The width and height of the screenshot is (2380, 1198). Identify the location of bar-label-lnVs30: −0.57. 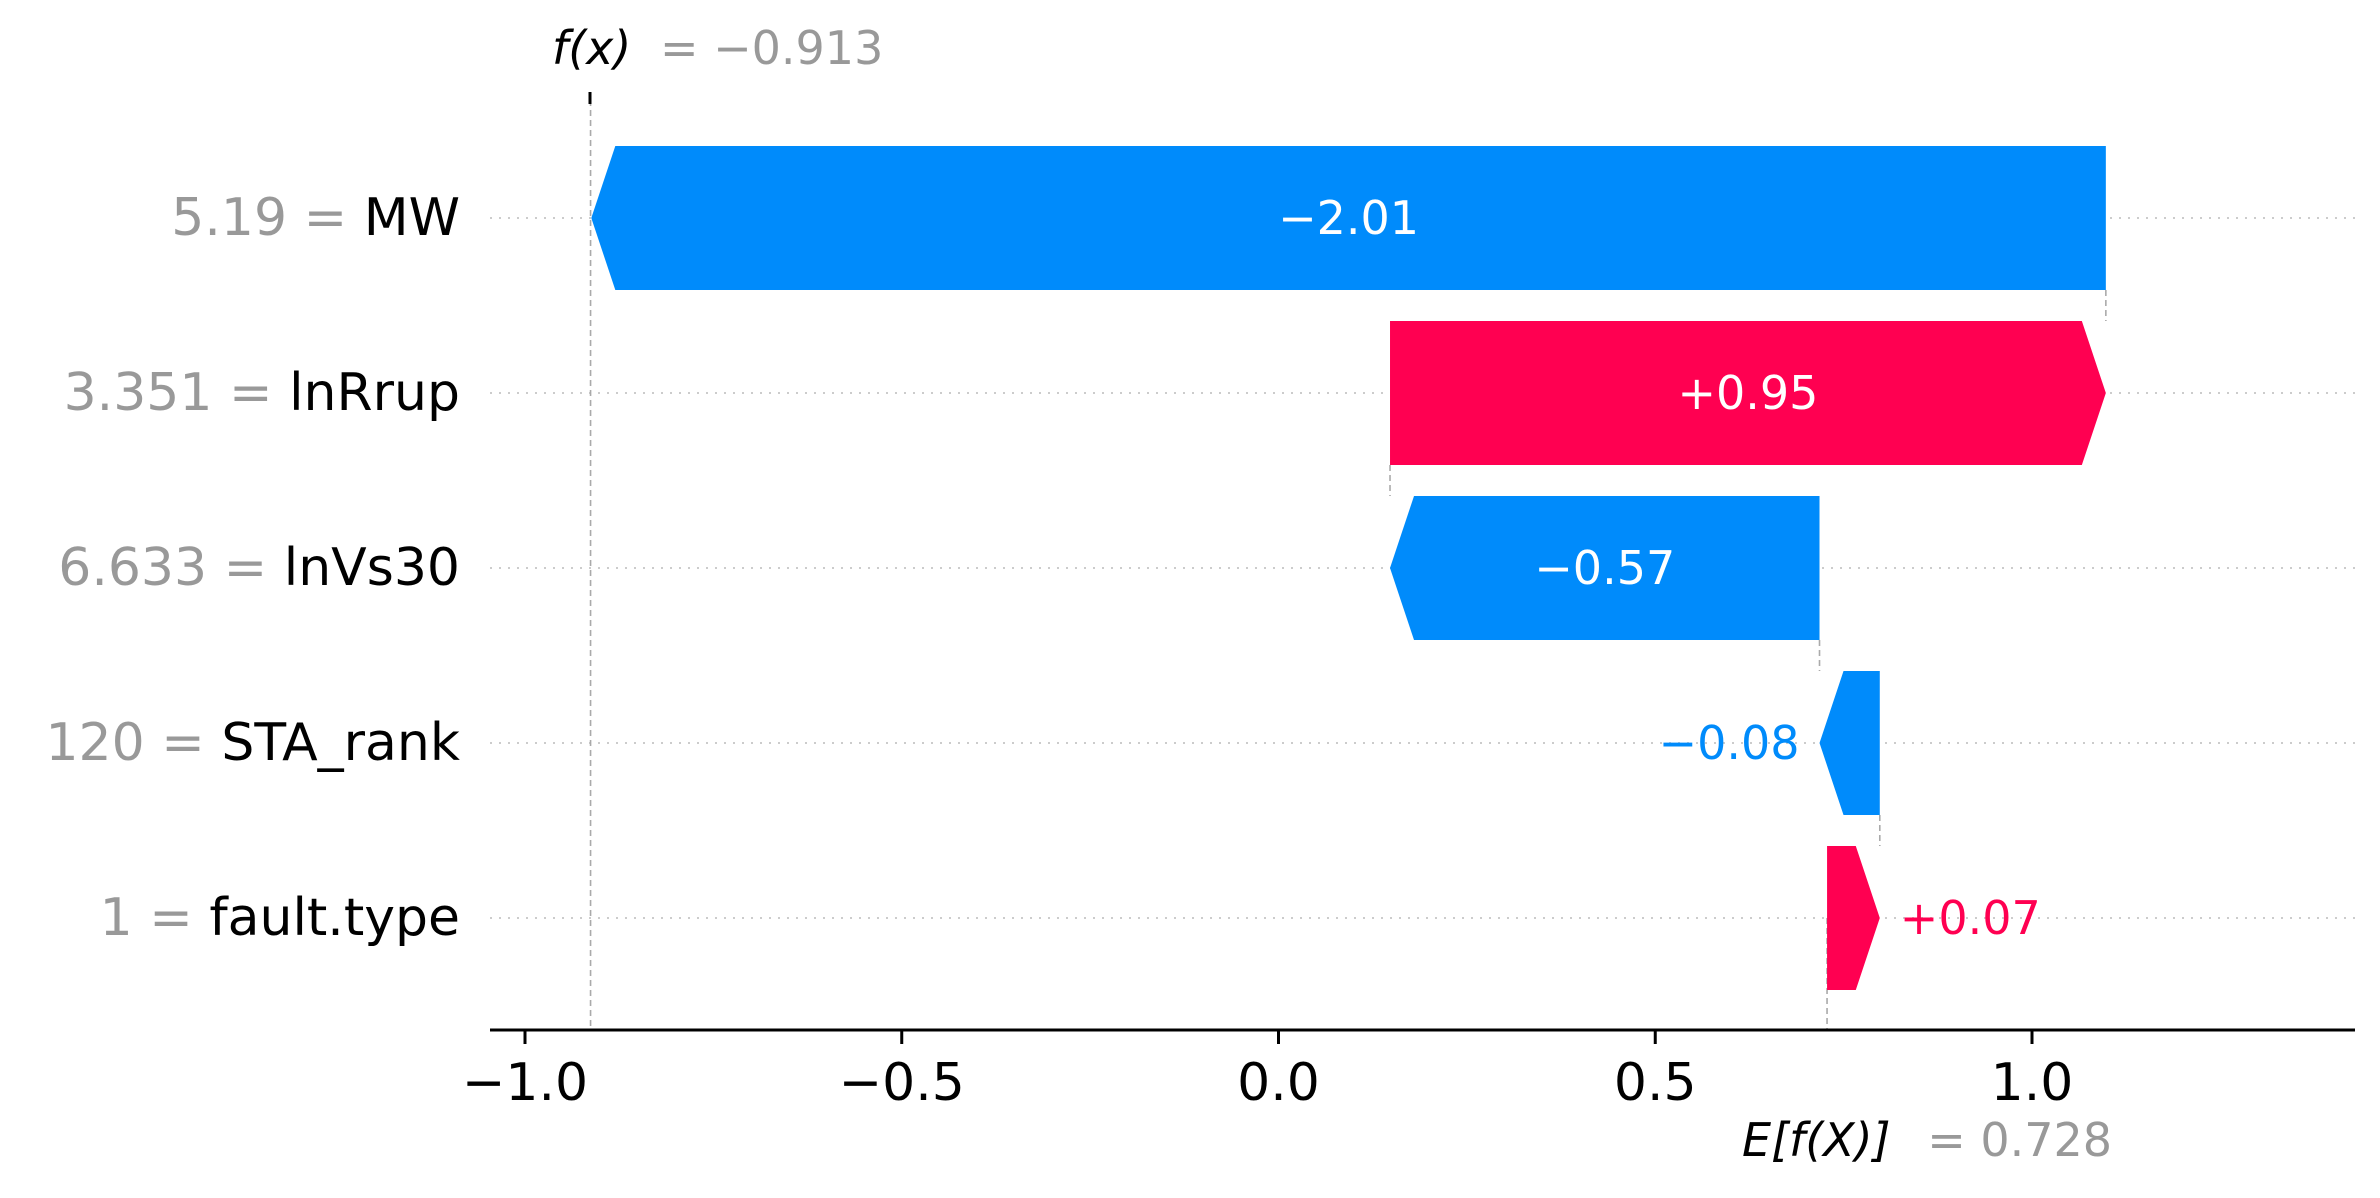
(1604, 568).